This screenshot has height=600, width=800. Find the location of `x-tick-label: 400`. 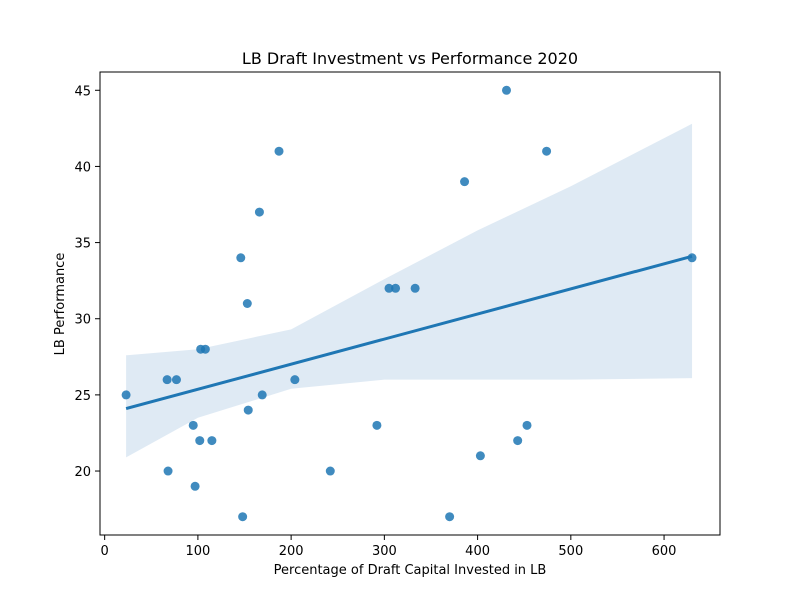

x-tick-label: 400 is located at coordinates (477, 551).